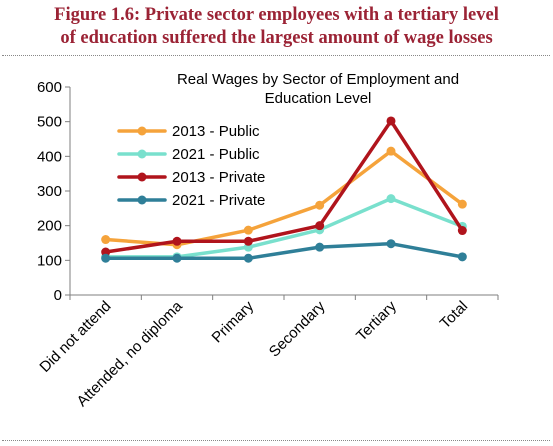  What do you see at coordinates (233, 321) in the screenshot?
I see `x-tick-label: Primary` at bounding box center [233, 321].